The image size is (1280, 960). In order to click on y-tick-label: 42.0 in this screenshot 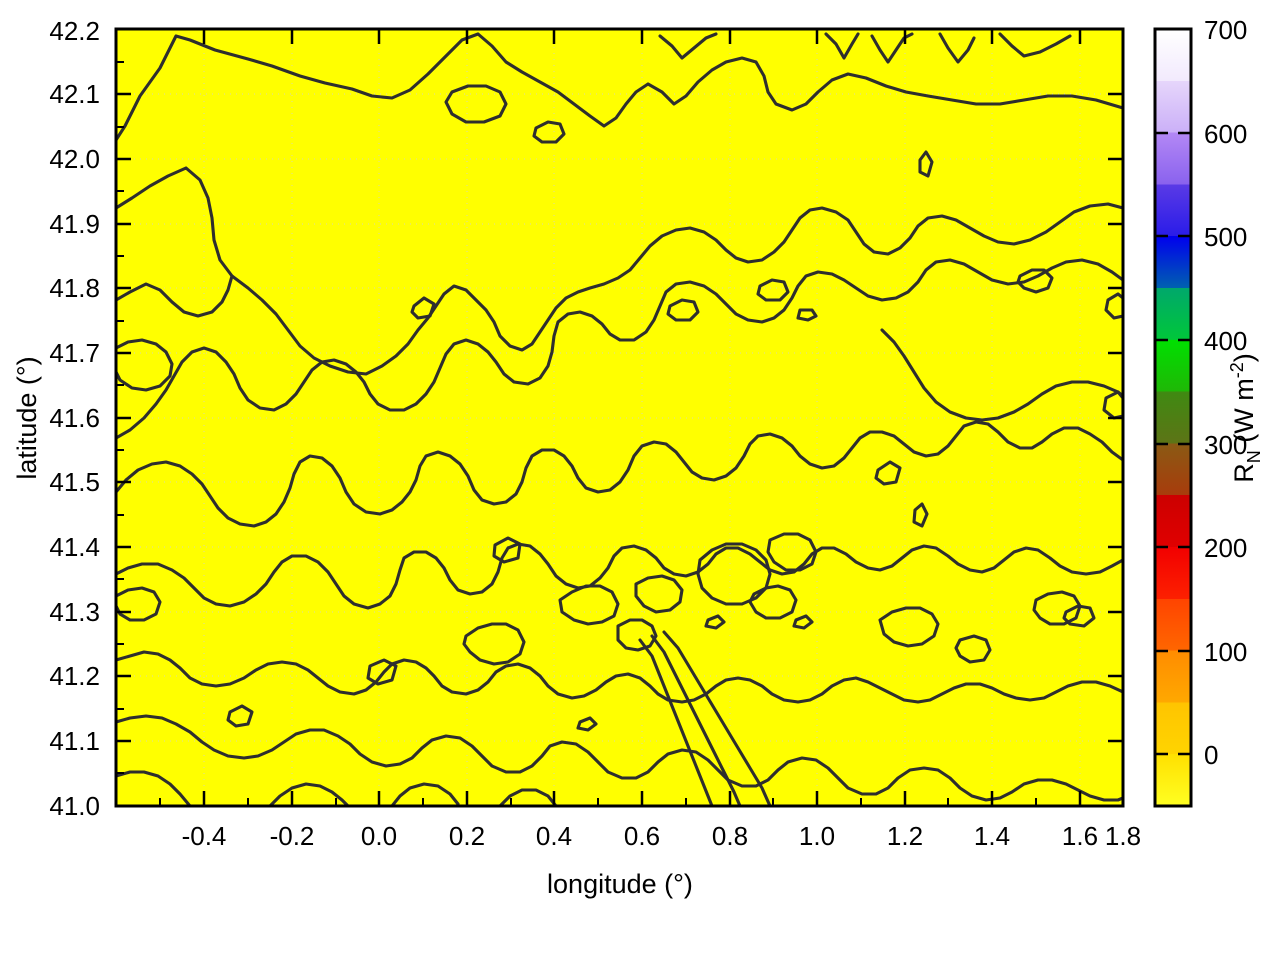, I will do `click(74, 159)`.